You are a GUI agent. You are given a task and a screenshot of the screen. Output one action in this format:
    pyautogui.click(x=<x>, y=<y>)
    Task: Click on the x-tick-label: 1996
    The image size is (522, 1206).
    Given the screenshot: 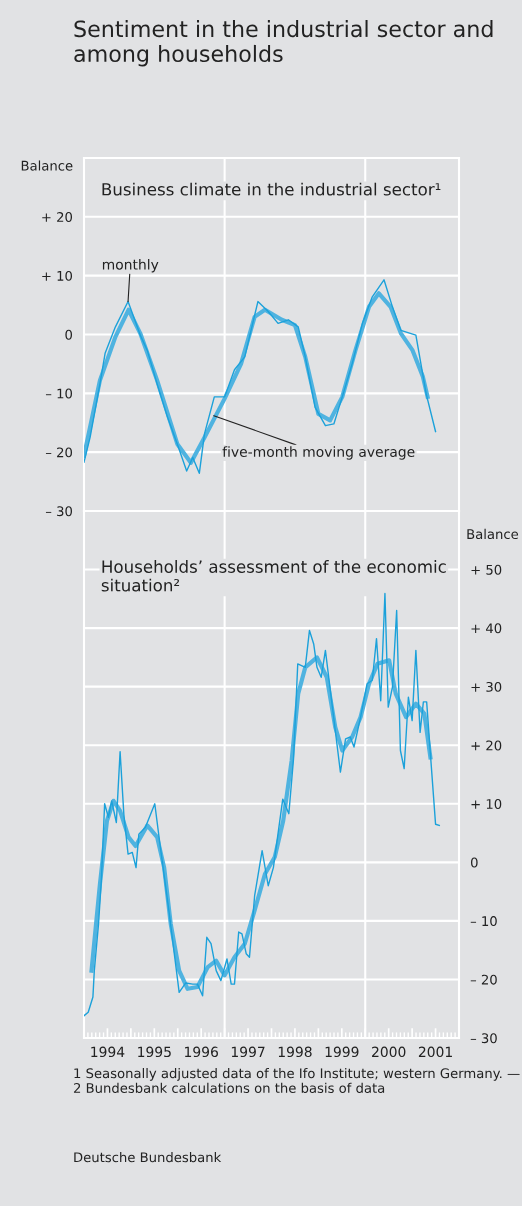 What is the action you would take?
    pyautogui.click(x=201, y=1052)
    